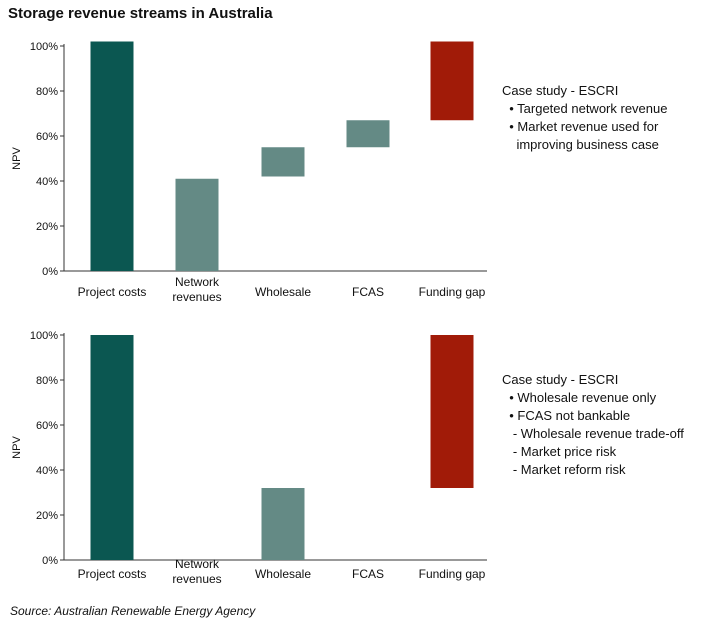  I want to click on page-title: Storage revenue streams in Australia, so click(140, 13).